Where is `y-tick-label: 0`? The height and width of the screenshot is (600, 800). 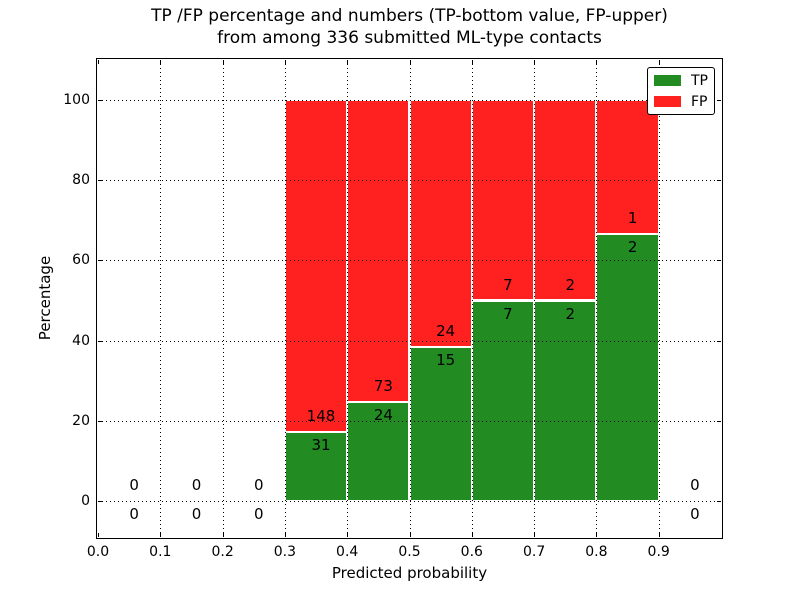
y-tick-label: 0 is located at coordinates (85, 500).